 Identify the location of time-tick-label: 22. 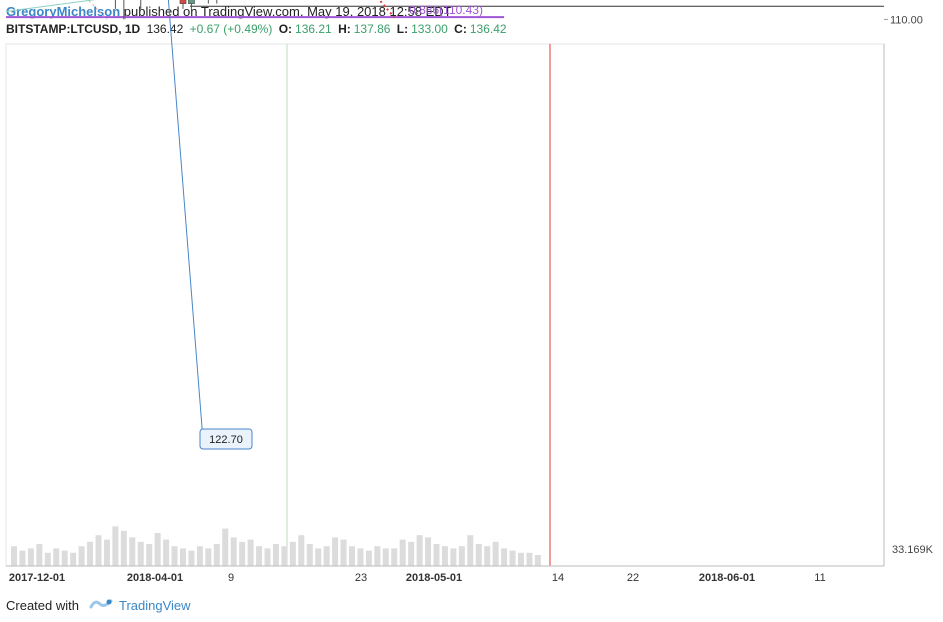
(633, 578).